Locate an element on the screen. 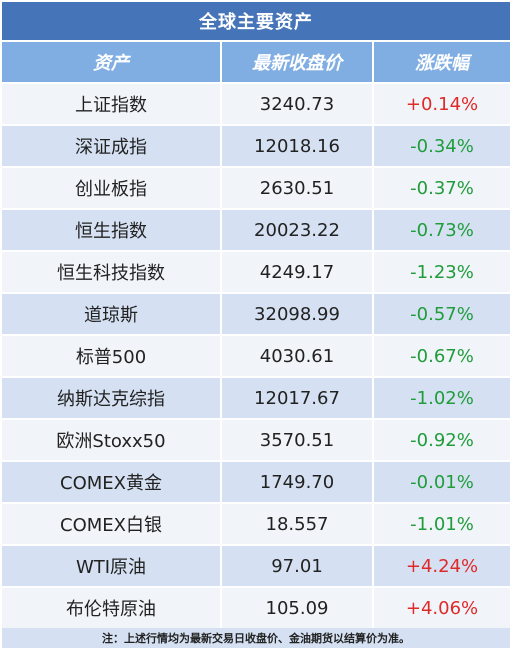 The image size is (514, 650). cell-price: 18.557 is located at coordinates (298, 524).